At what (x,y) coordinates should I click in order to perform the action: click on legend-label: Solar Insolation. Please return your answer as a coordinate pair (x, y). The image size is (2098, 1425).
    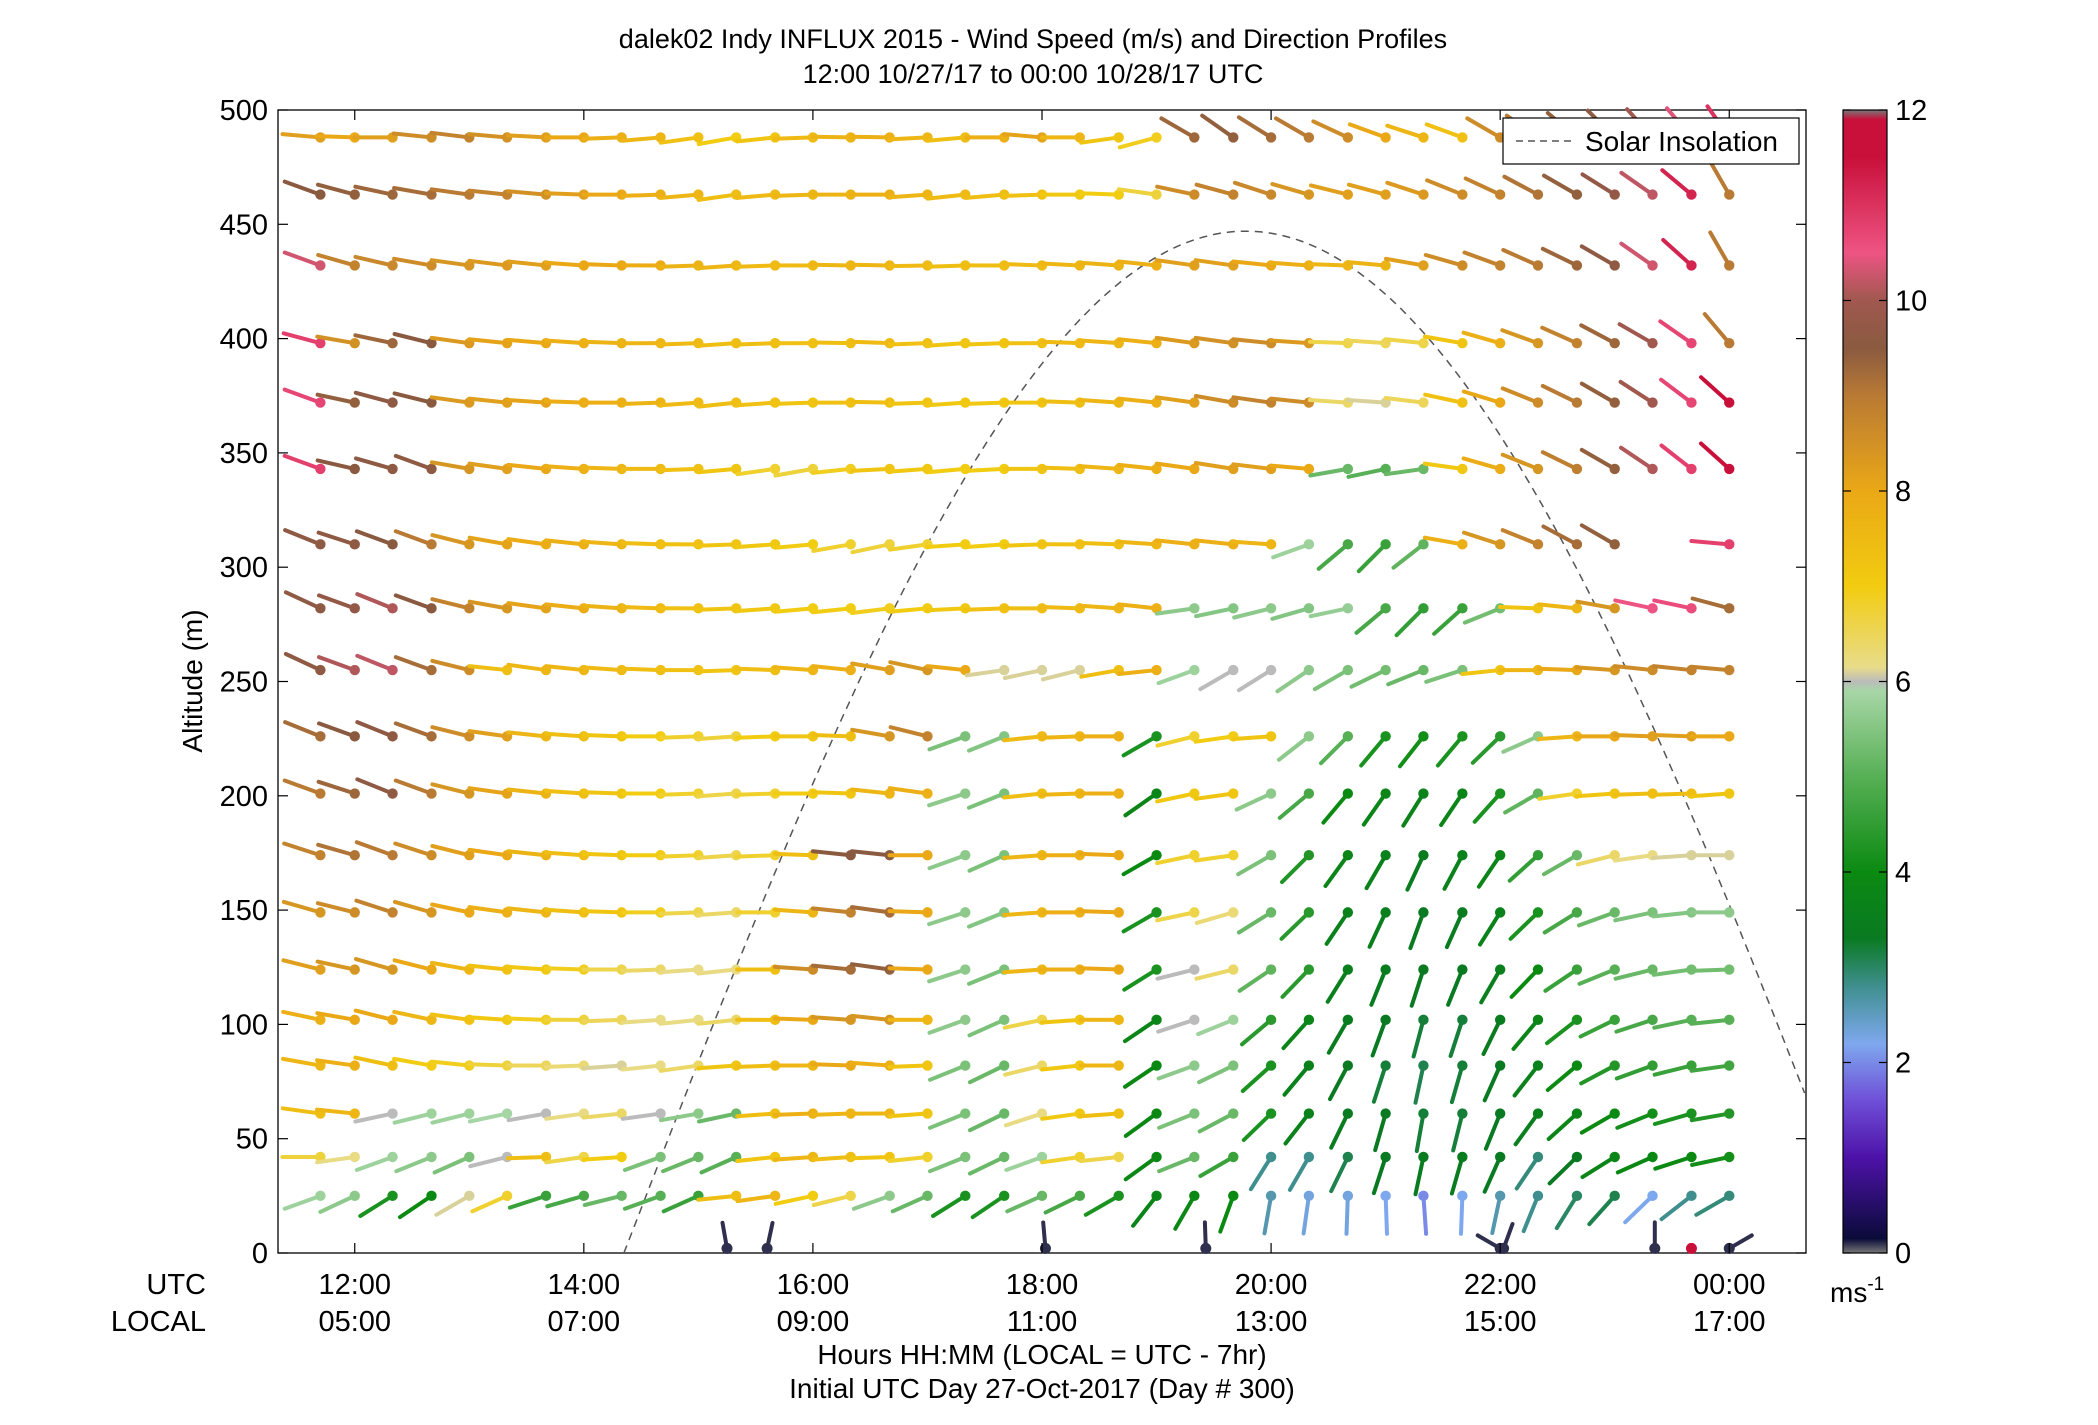
    Looking at the image, I should click on (1681, 141).